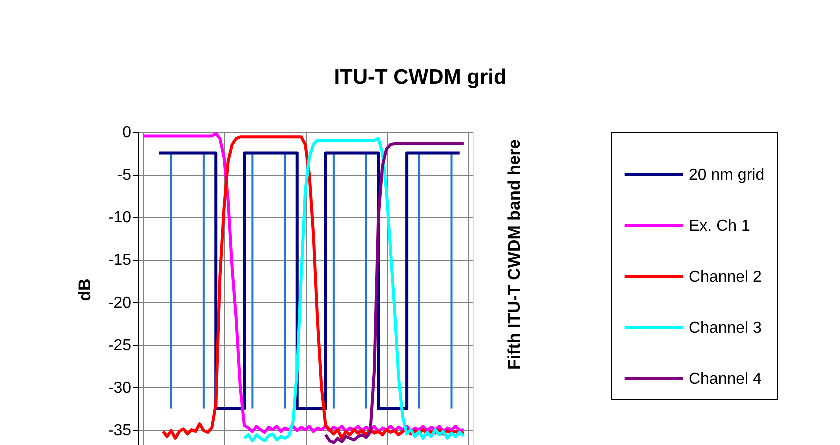 The width and height of the screenshot is (840, 445). I want to click on y-axis-title: dB, so click(84, 290).